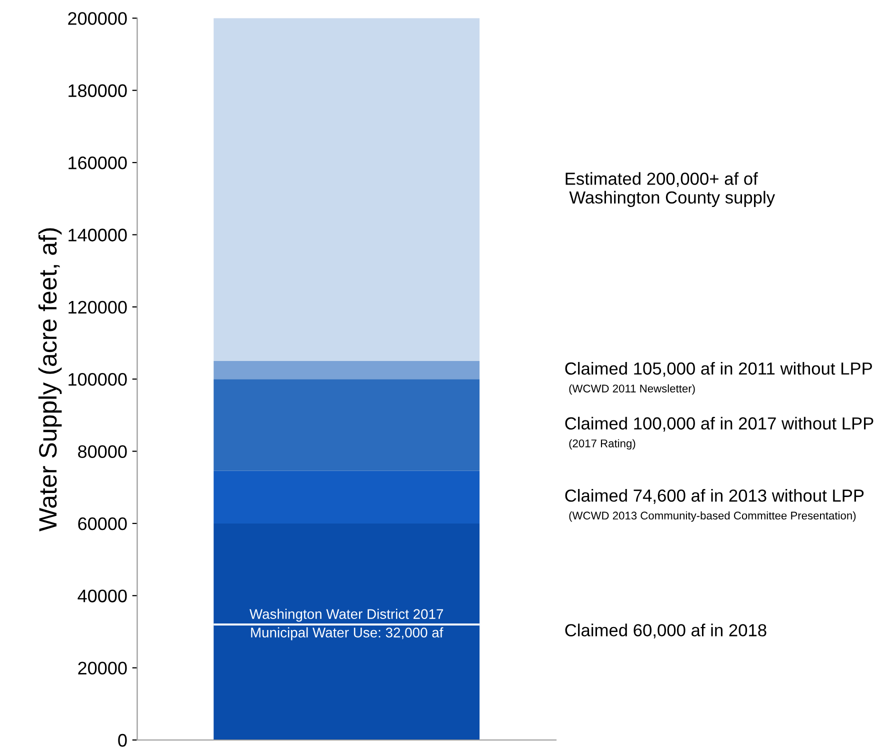 The image size is (891, 748). Describe the element at coordinates (665, 631) in the screenshot. I see `text: Claimed 60,000 af in 2018` at that location.